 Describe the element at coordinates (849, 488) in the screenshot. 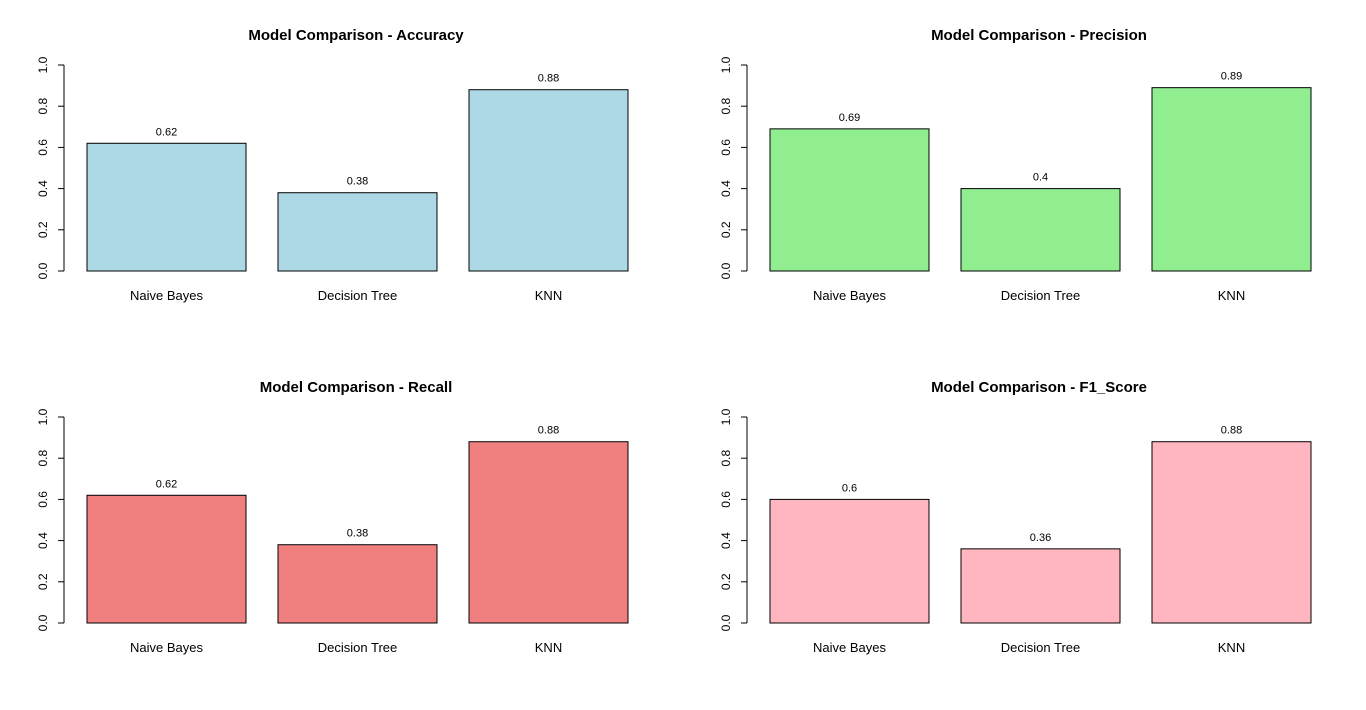

I see `bar-value-label: 0.6` at that location.